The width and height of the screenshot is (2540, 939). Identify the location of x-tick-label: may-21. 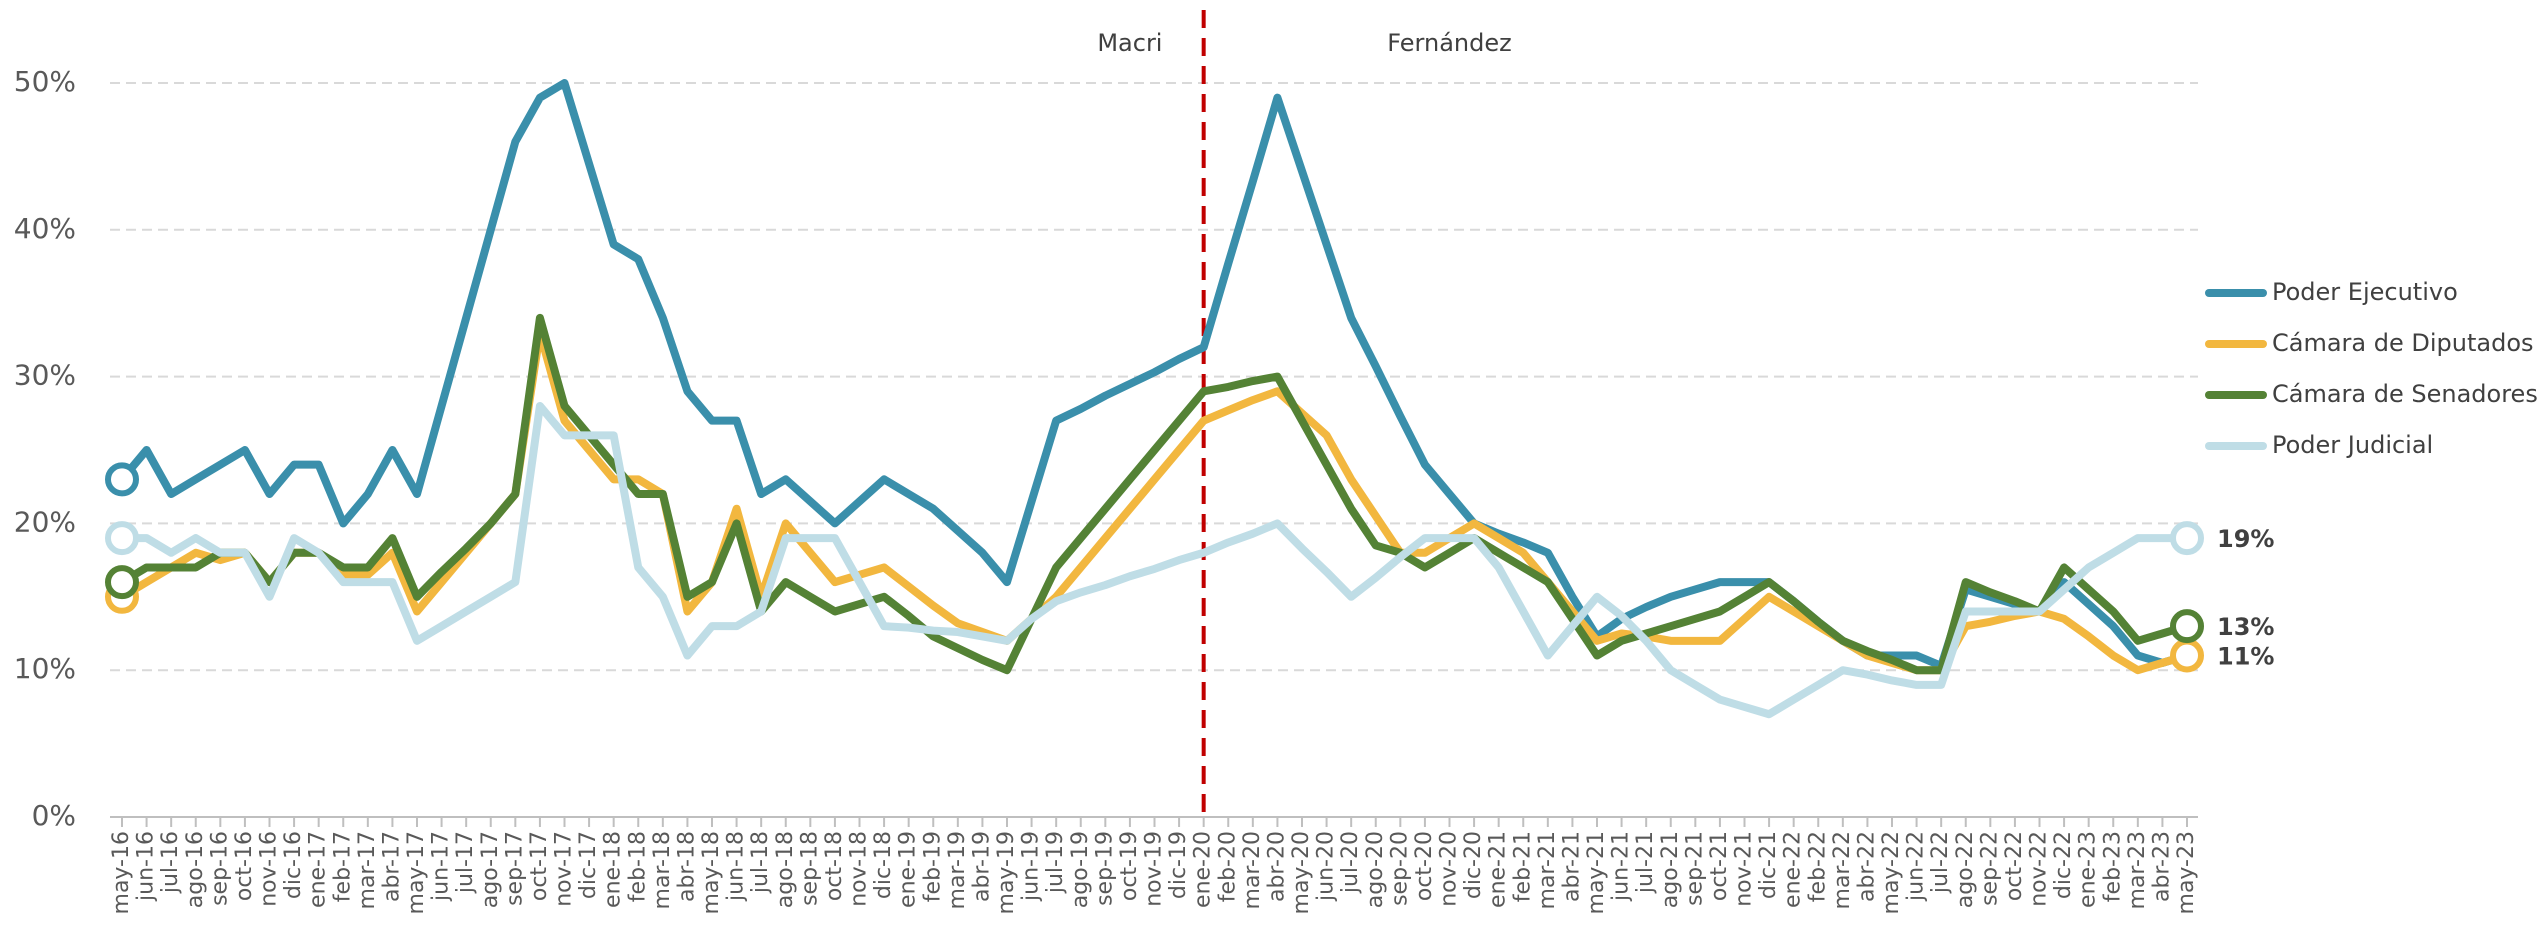
(1596, 872).